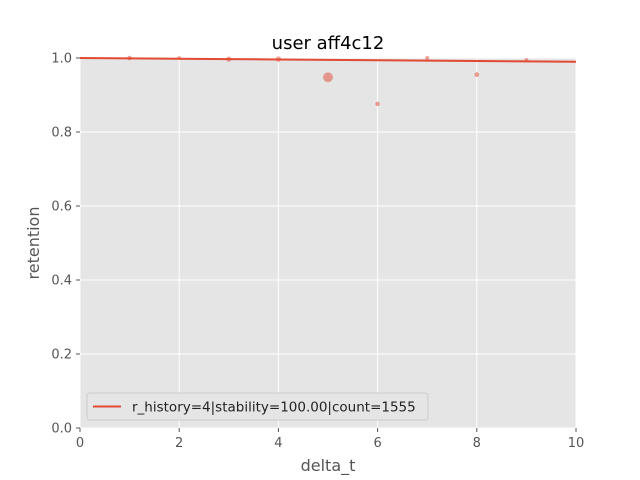  Describe the element at coordinates (477, 443) in the screenshot. I see `x-tick-label: 8` at that location.